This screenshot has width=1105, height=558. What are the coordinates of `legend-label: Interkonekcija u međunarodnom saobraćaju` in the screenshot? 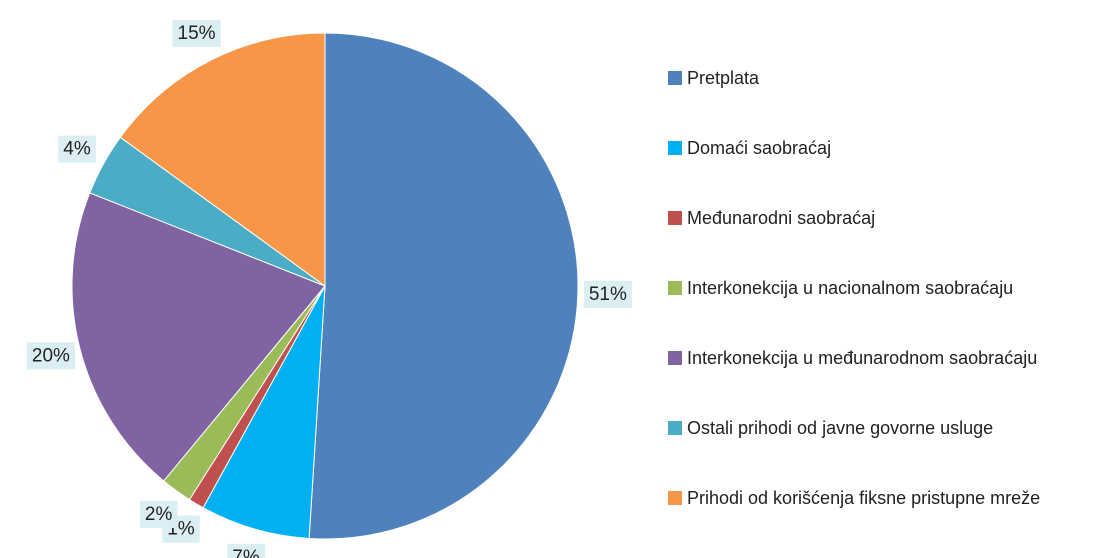 It's located at (862, 358).